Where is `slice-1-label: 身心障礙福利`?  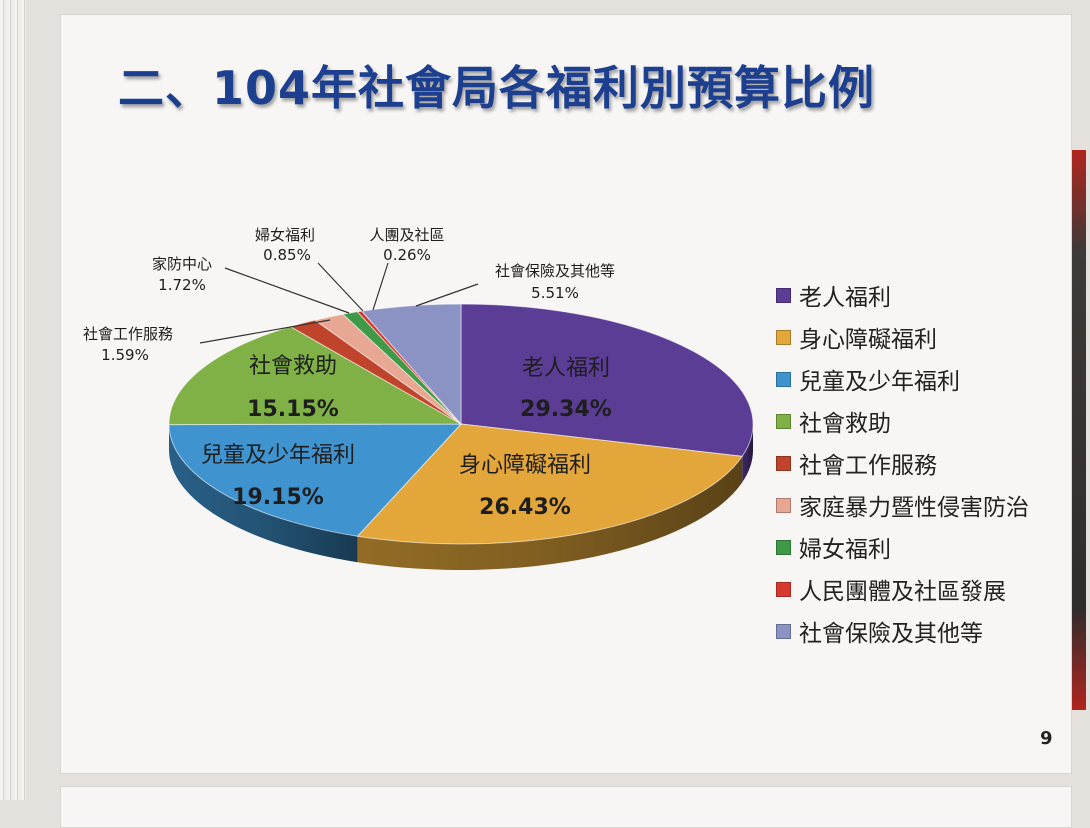
slice-1-label: 身心障礙福利 is located at coordinates (525, 465).